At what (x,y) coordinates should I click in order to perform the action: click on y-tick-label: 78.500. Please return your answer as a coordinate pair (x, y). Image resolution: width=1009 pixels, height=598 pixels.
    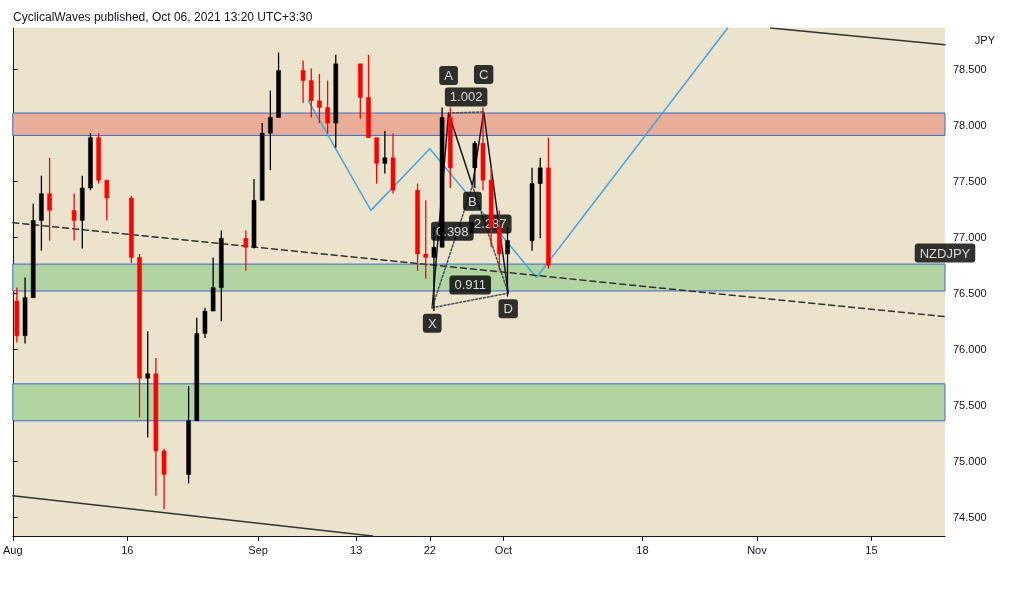
    Looking at the image, I should click on (970, 69).